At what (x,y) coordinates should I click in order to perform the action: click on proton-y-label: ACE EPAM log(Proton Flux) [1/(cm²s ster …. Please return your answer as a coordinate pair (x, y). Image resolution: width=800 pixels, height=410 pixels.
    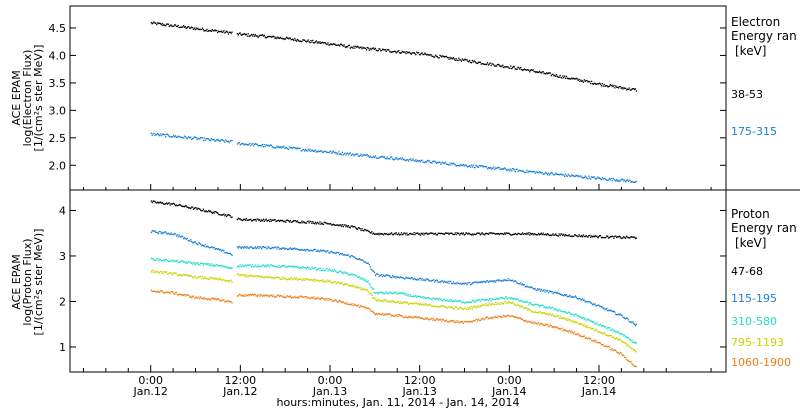
    Looking at the image, I should click on (27, 282).